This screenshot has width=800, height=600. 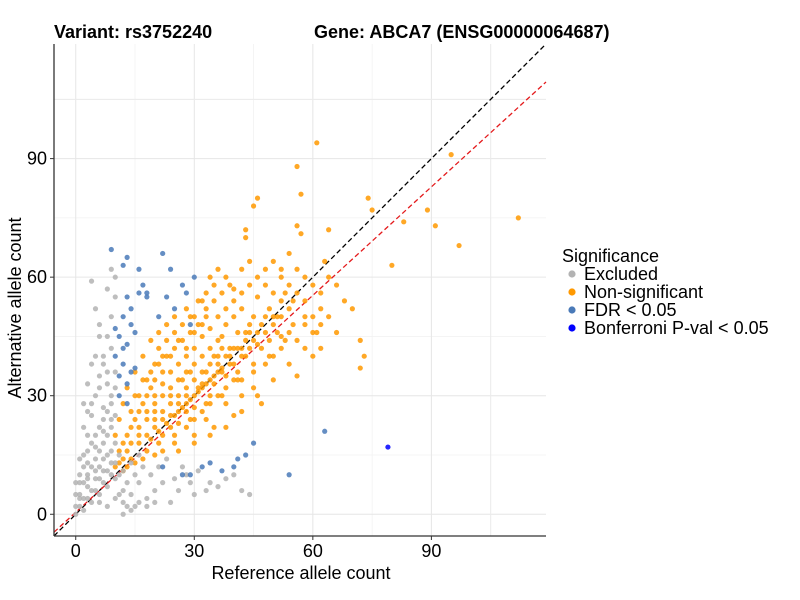 I want to click on legend-key-non-significant, so click(x=572, y=292).